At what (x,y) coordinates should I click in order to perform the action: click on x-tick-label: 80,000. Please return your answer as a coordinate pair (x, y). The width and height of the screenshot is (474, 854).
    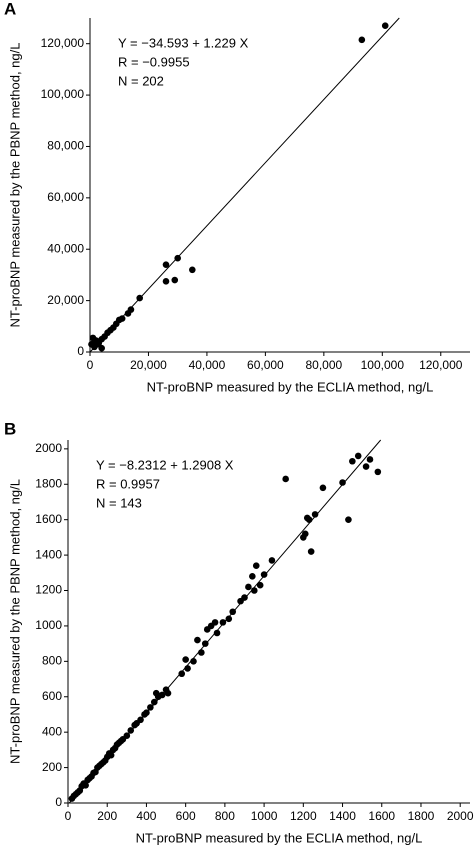
    Looking at the image, I should click on (323, 365).